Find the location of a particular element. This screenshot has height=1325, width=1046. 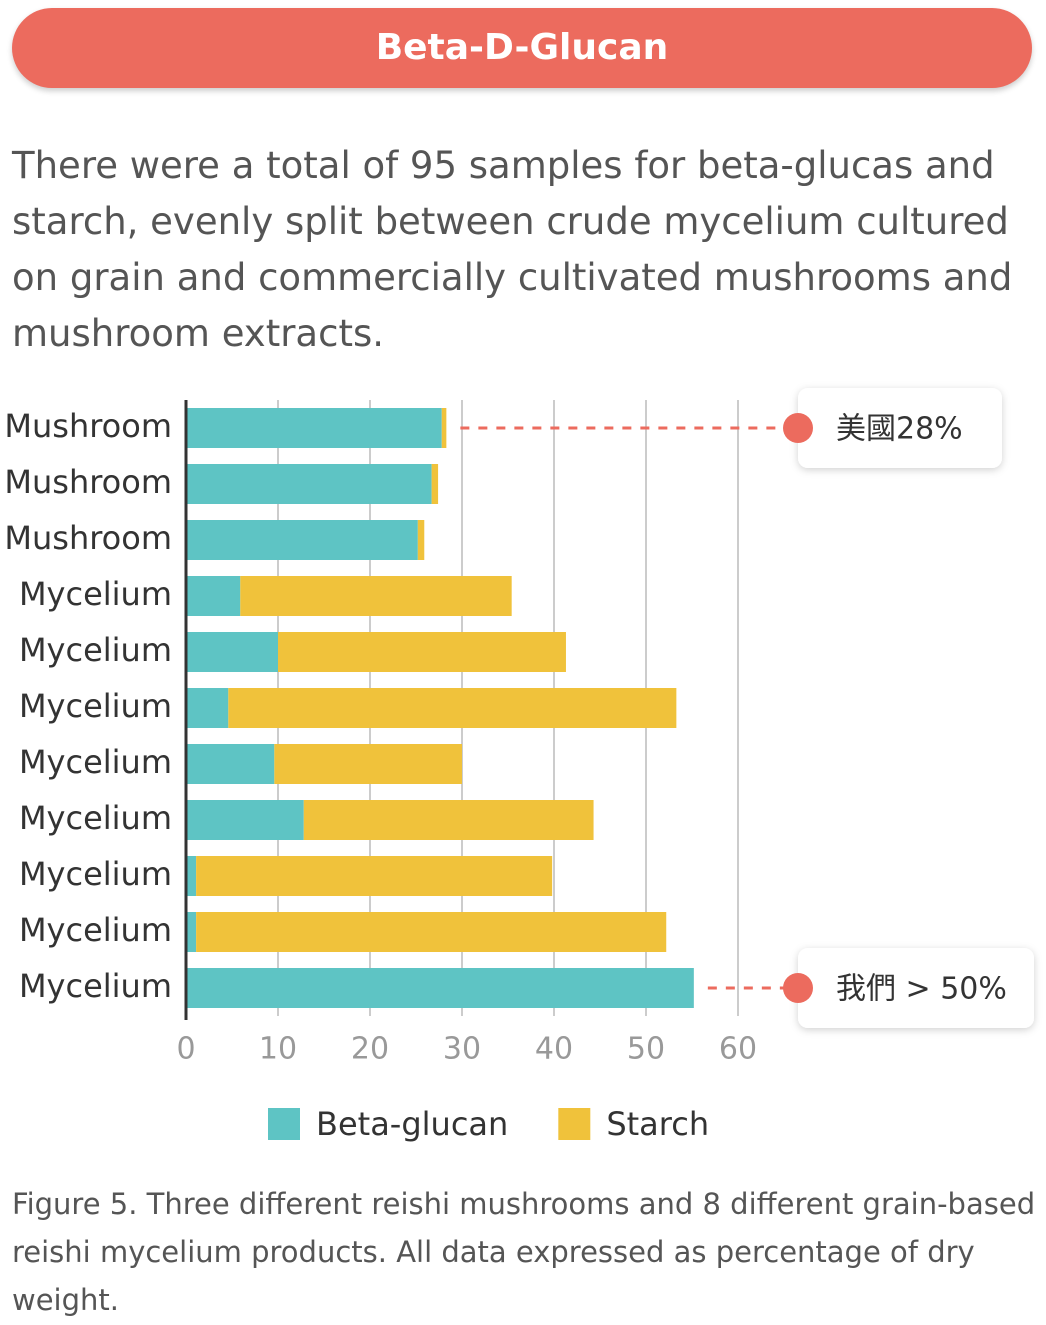

legend-label: Starch is located at coordinates (657, 1124).